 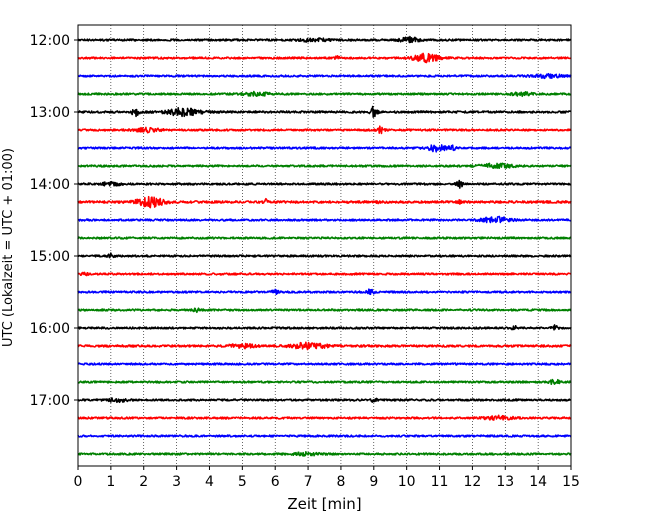 What do you see at coordinates (324, 504) in the screenshot?
I see `x-axis-label: Zeit [min]` at bounding box center [324, 504].